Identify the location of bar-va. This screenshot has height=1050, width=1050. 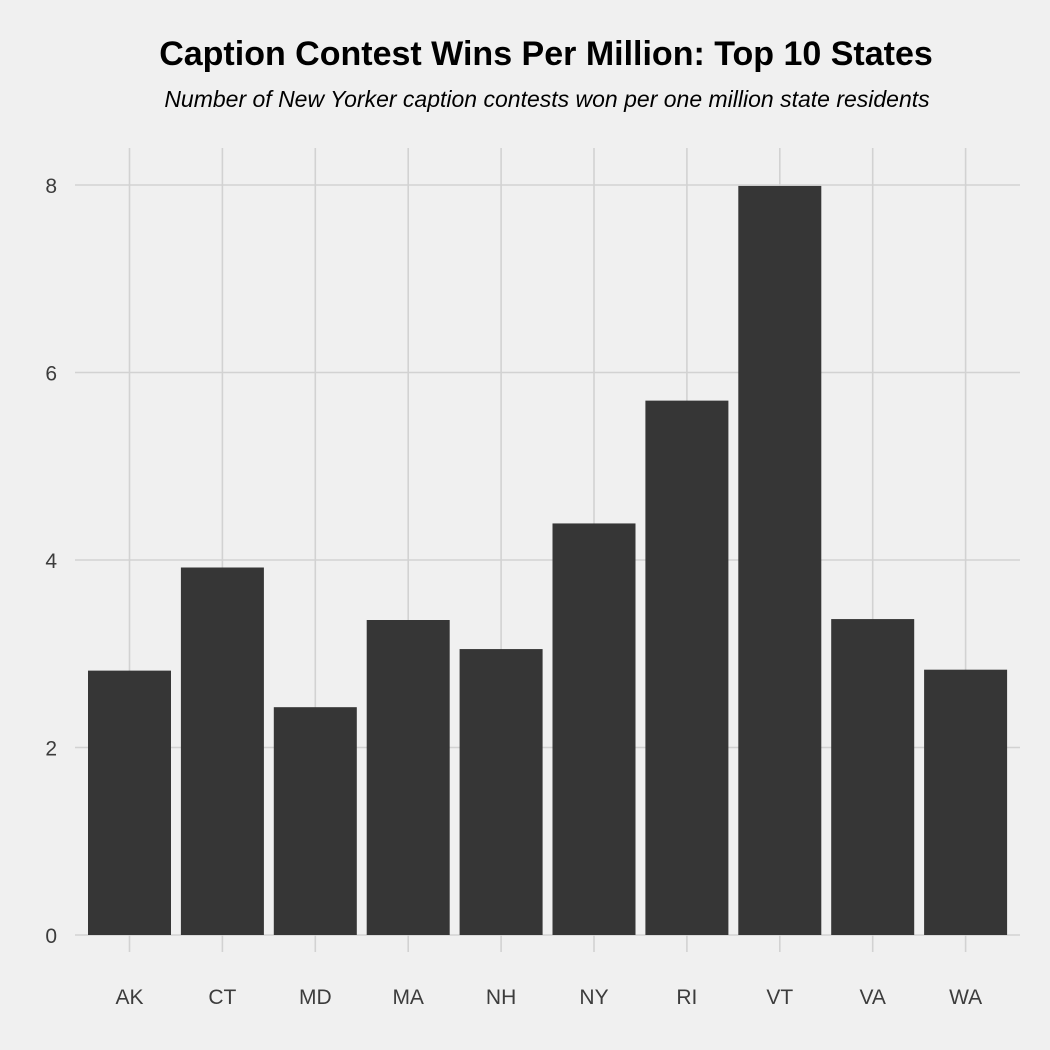
(873, 777).